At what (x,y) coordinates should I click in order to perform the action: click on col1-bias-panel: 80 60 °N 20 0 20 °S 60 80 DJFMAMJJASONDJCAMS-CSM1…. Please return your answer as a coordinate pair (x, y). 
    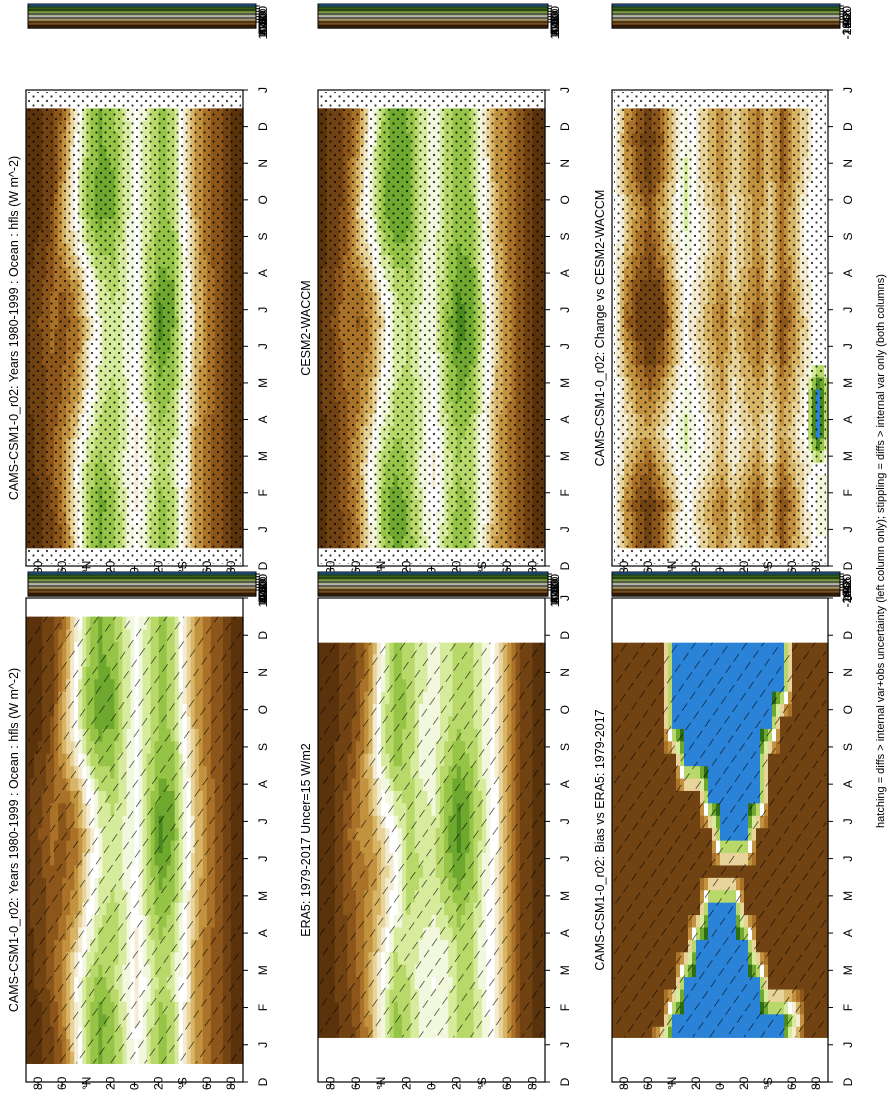
    Looking at the image, I should click on (724, 842).